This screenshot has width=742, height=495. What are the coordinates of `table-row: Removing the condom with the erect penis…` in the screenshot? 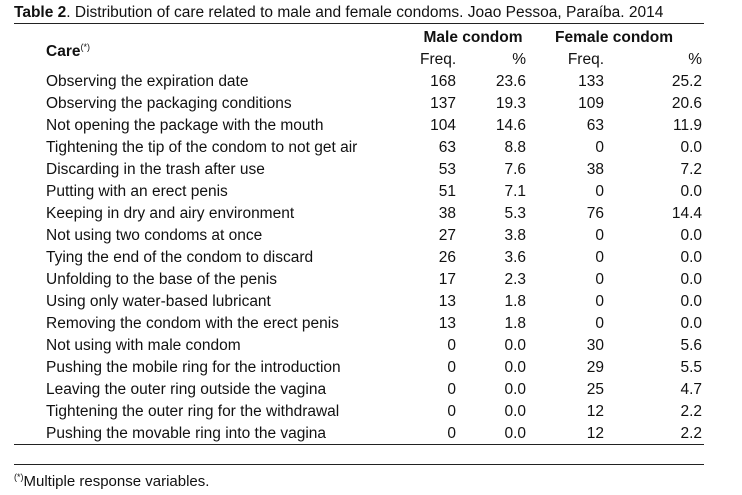 It's located at (374, 324).